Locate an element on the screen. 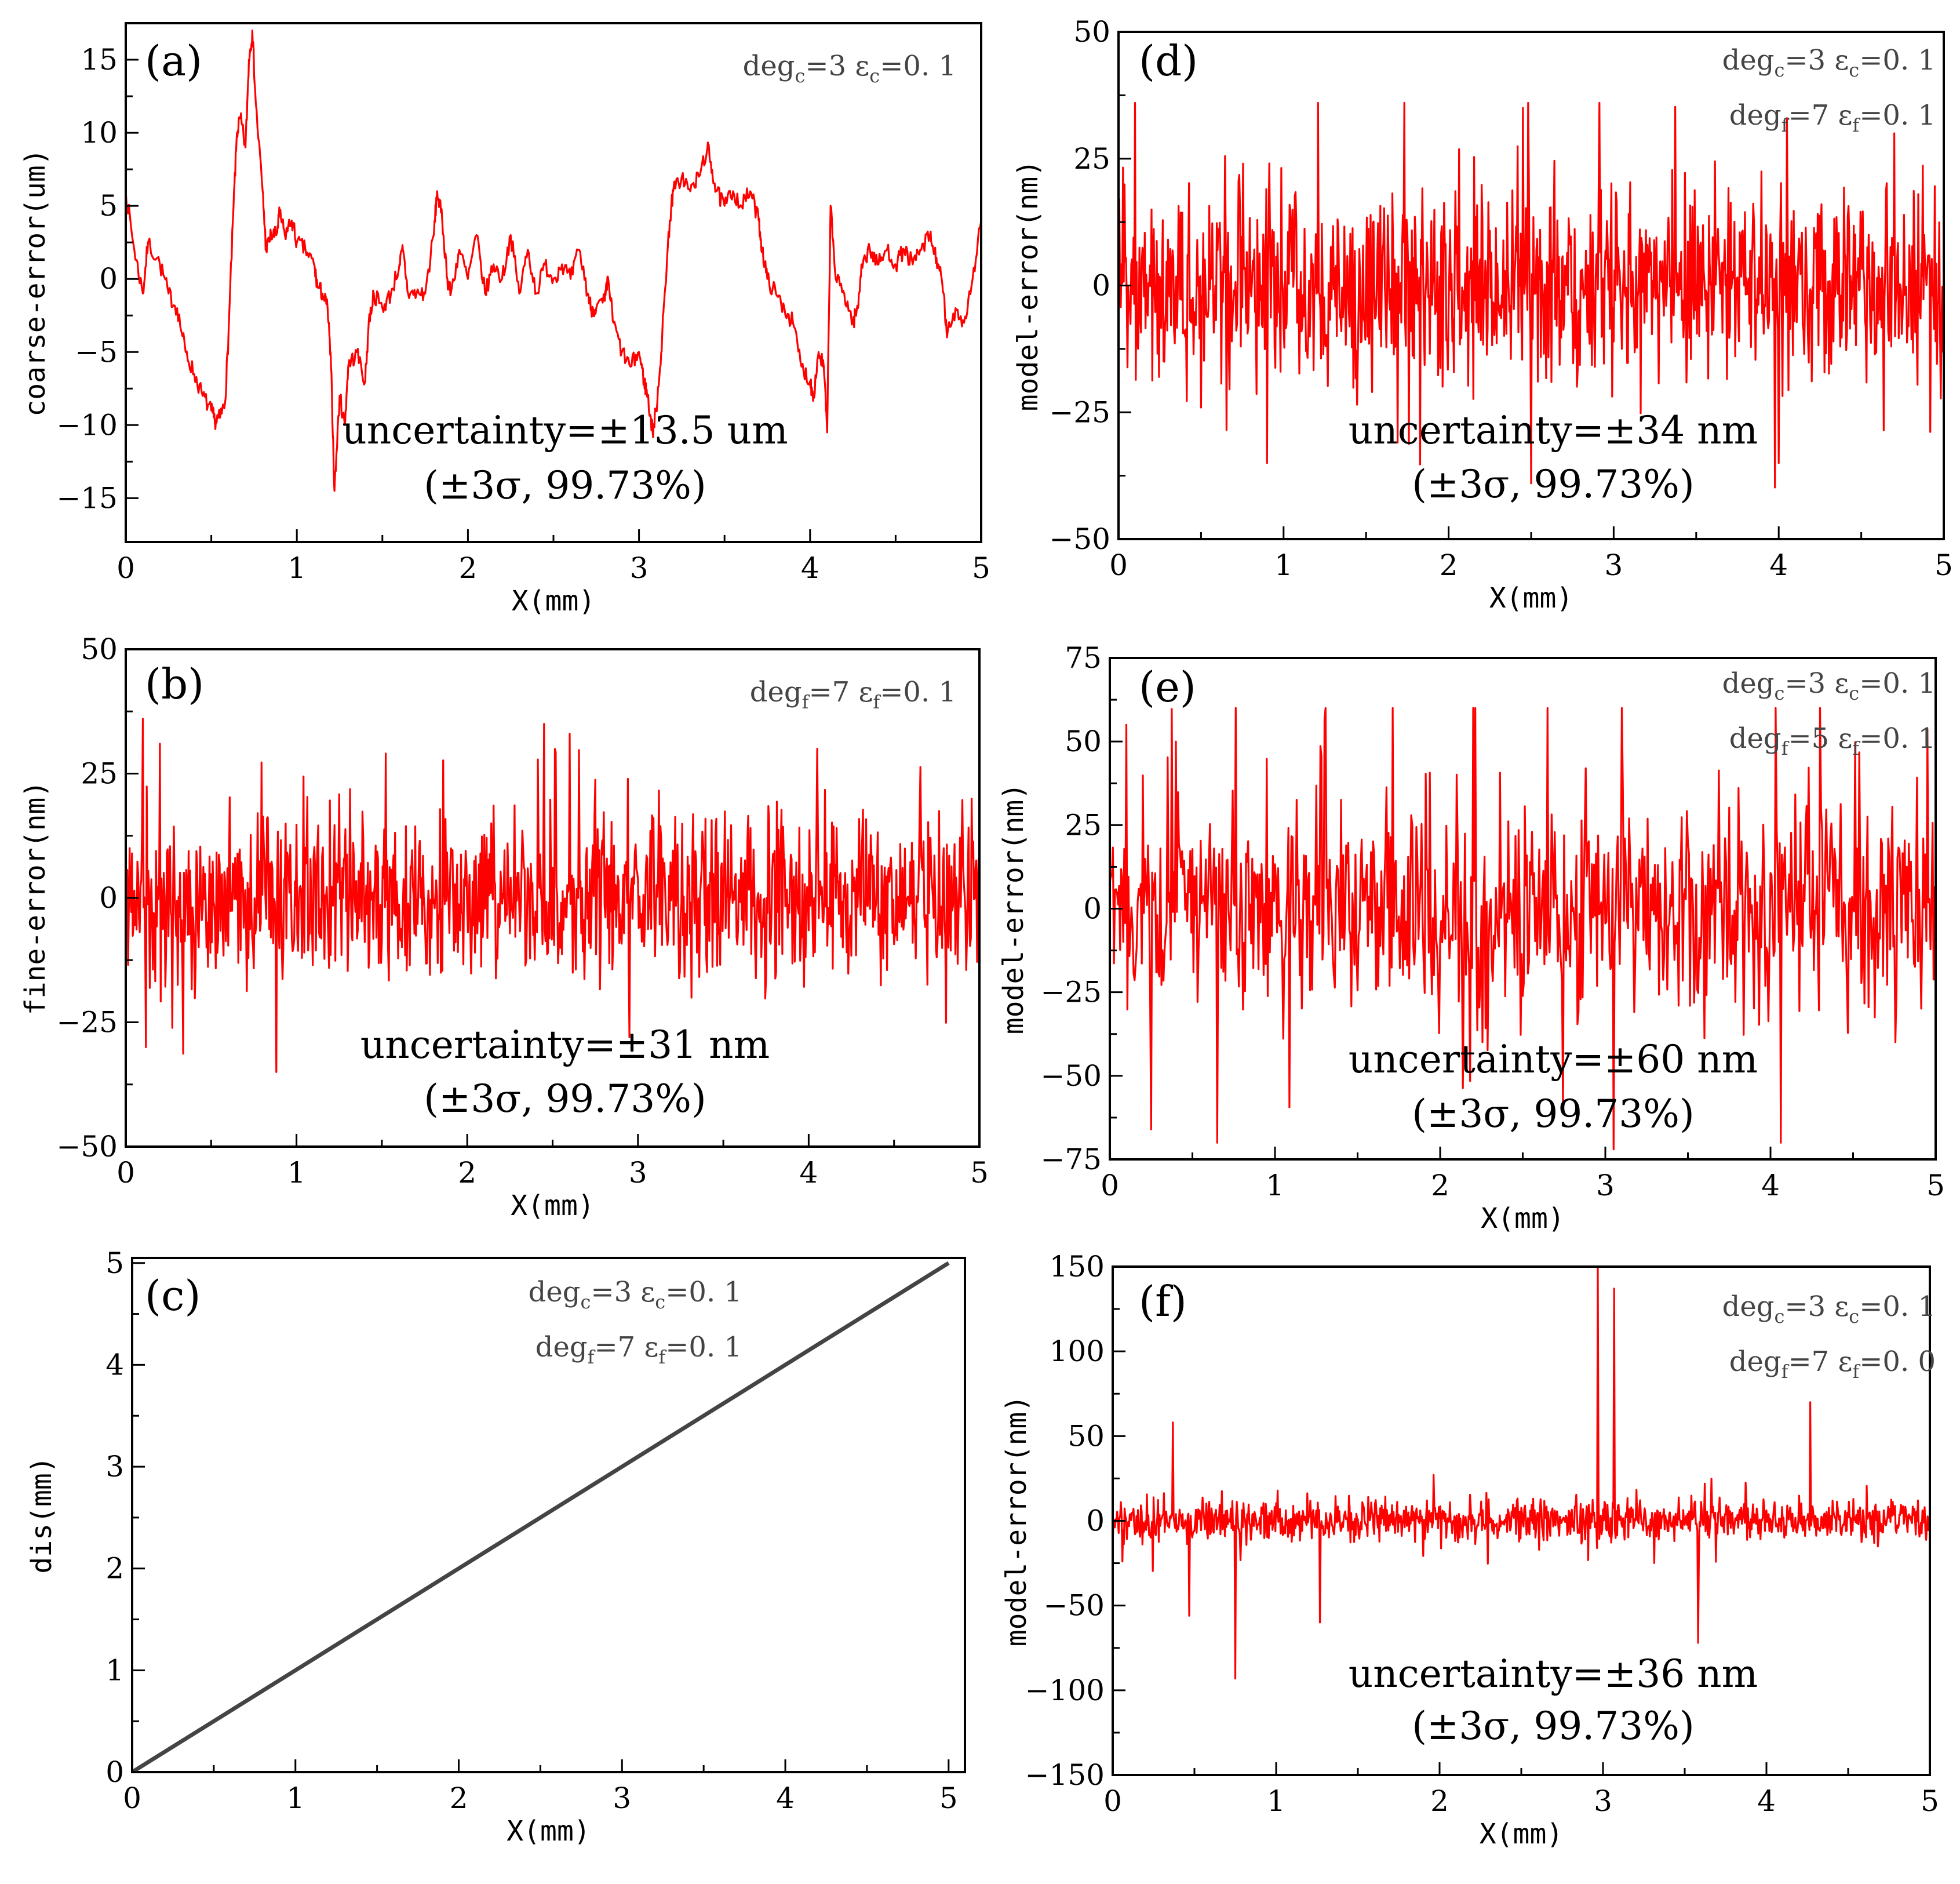 This screenshot has width=1960, height=1884. panel-letter: (a) is located at coordinates (173, 61).